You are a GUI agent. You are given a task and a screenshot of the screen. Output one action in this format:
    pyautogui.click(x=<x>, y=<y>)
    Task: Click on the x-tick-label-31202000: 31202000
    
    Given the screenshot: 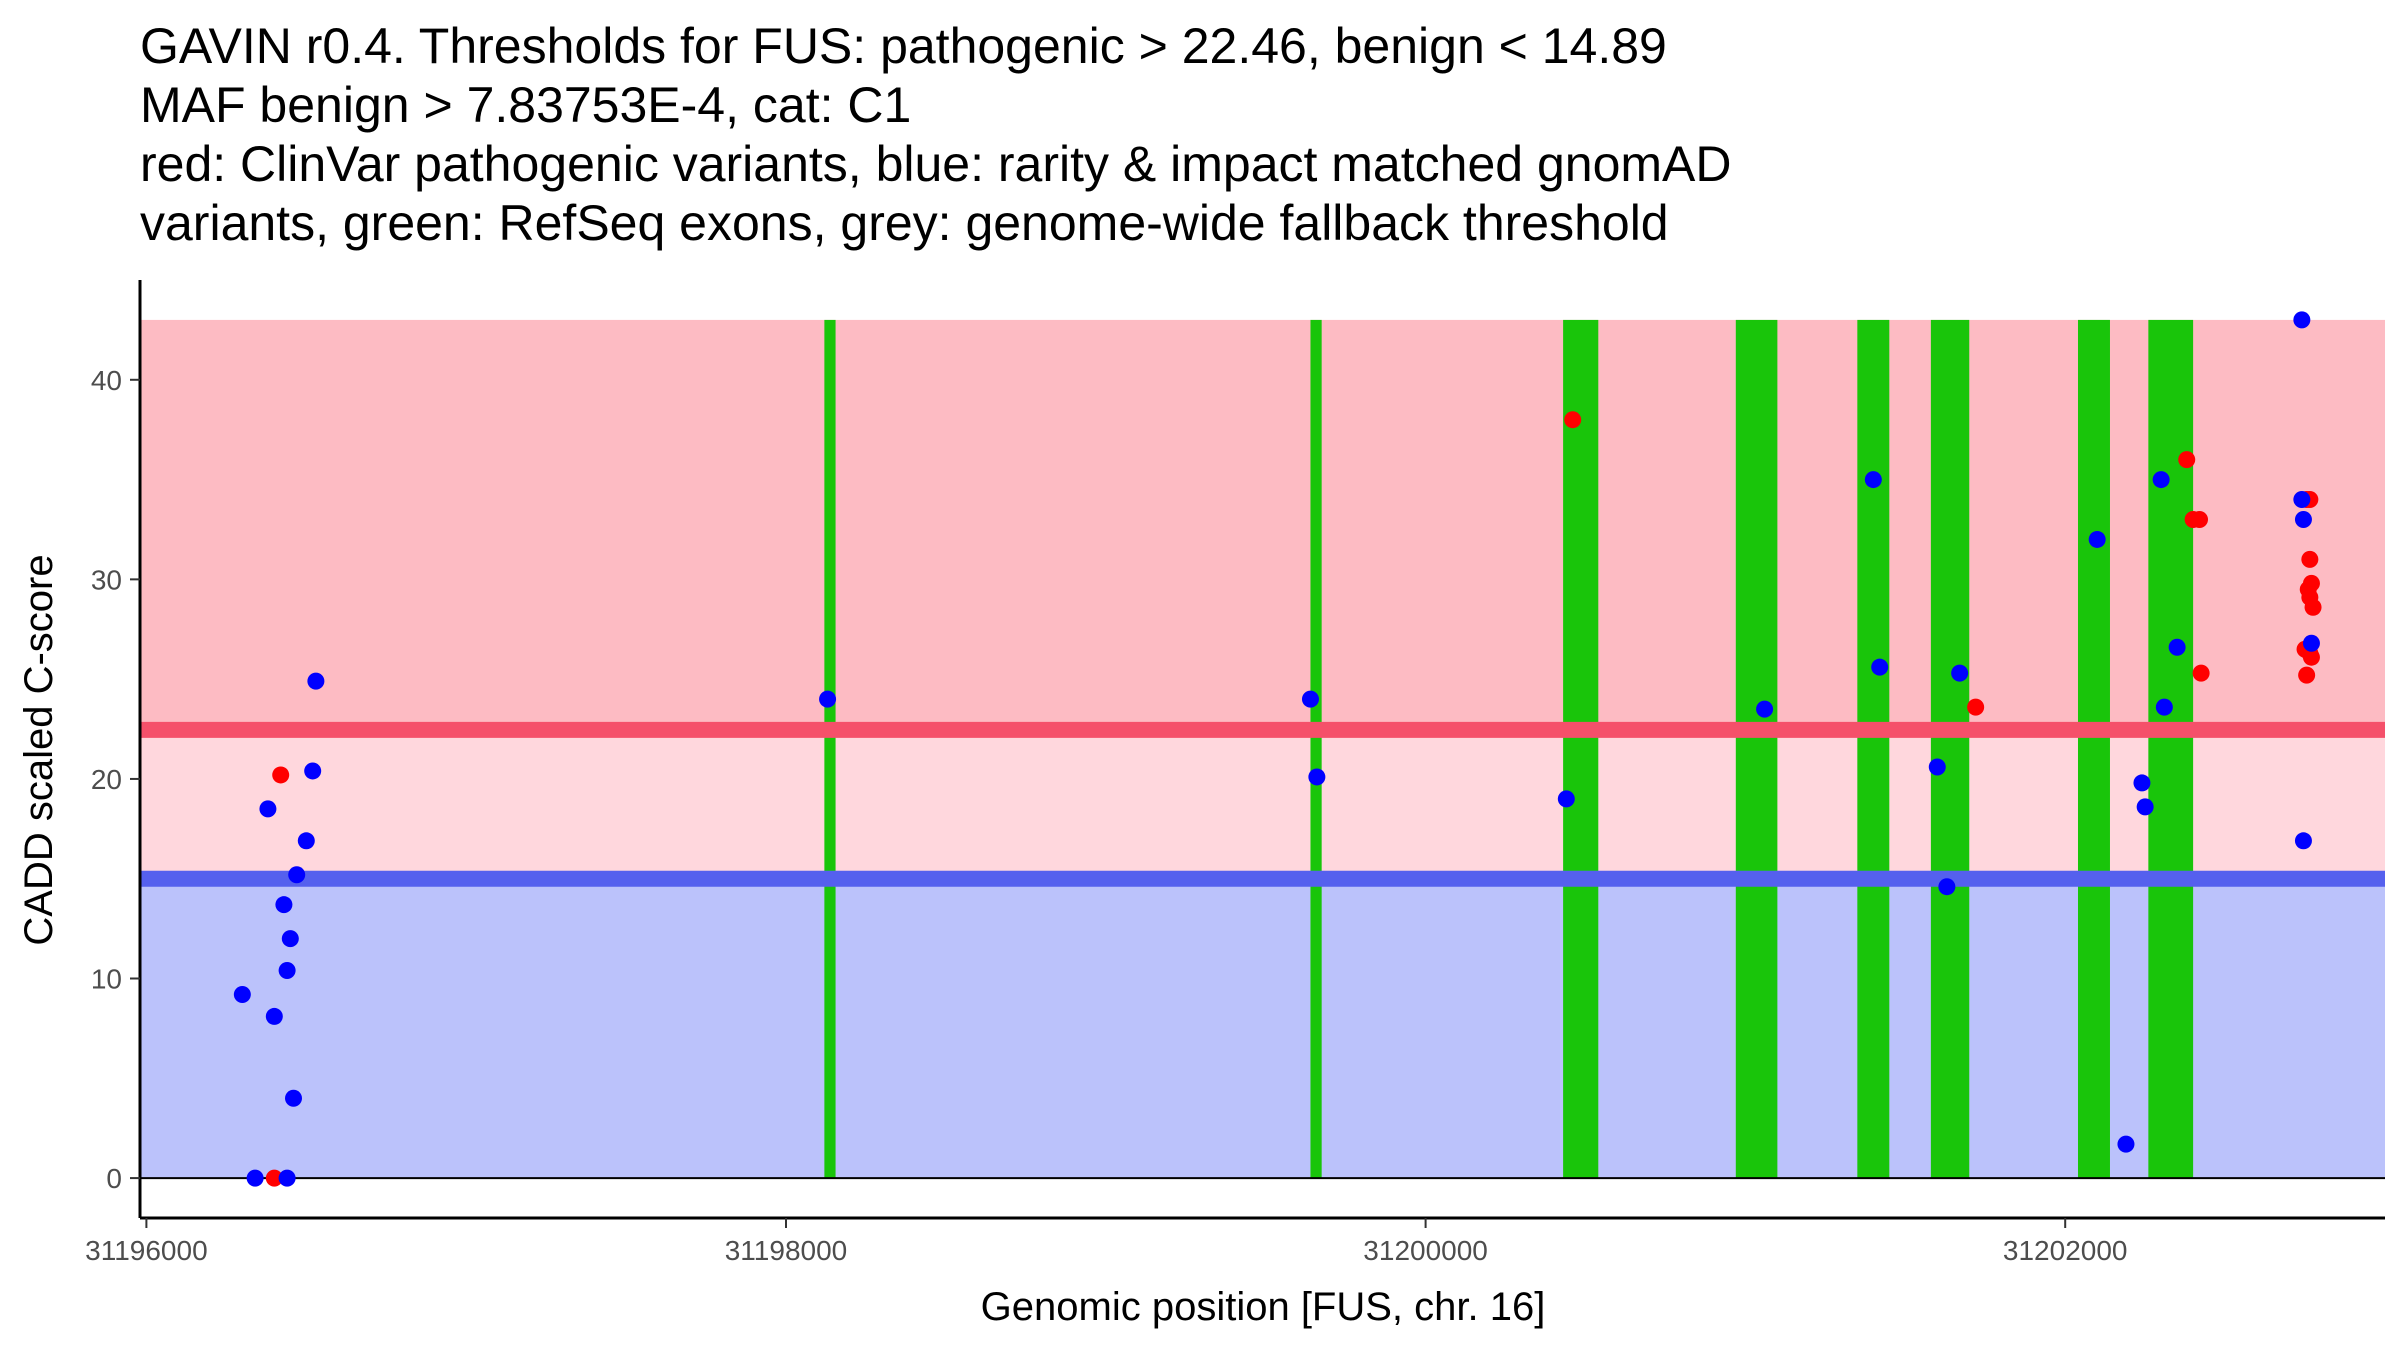 What is the action you would take?
    pyautogui.click(x=2065, y=1250)
    